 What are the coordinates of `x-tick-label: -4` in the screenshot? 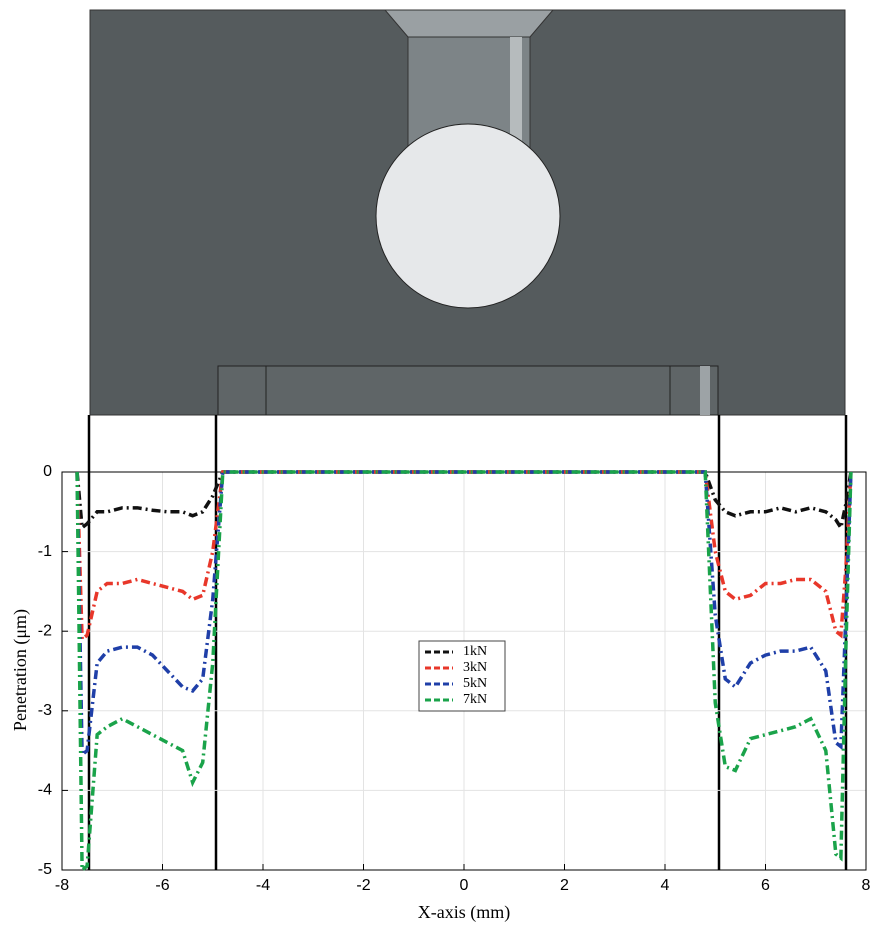 It's located at (263, 885).